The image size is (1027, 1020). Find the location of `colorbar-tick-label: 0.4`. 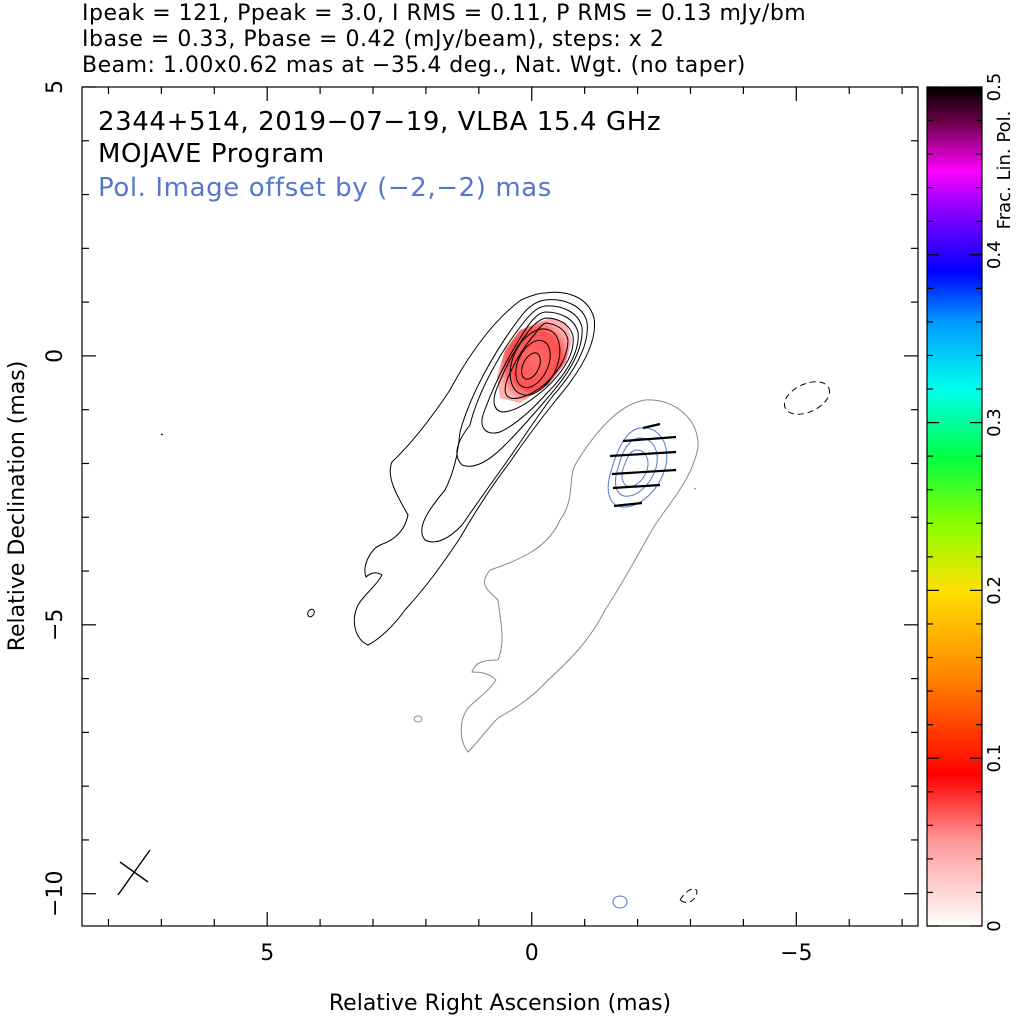

colorbar-tick-label: 0.4 is located at coordinates (994, 254).